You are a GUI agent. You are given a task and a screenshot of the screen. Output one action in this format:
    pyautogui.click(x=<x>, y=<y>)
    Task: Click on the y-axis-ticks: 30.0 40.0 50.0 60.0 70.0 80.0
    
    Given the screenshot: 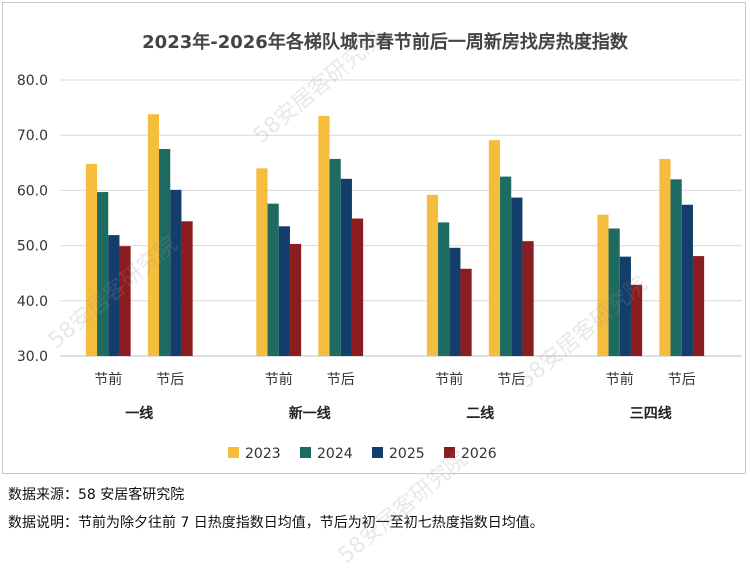 What is the action you would take?
    pyautogui.click(x=32, y=219)
    